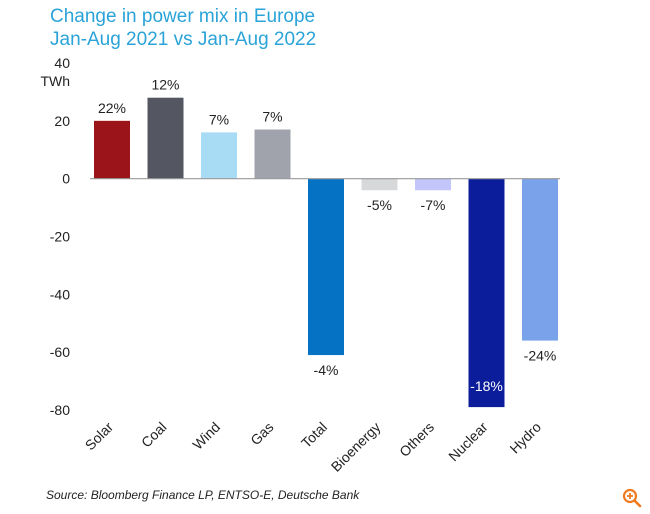 The width and height of the screenshot is (650, 514). I want to click on y-tick-label: -20, so click(60, 237).